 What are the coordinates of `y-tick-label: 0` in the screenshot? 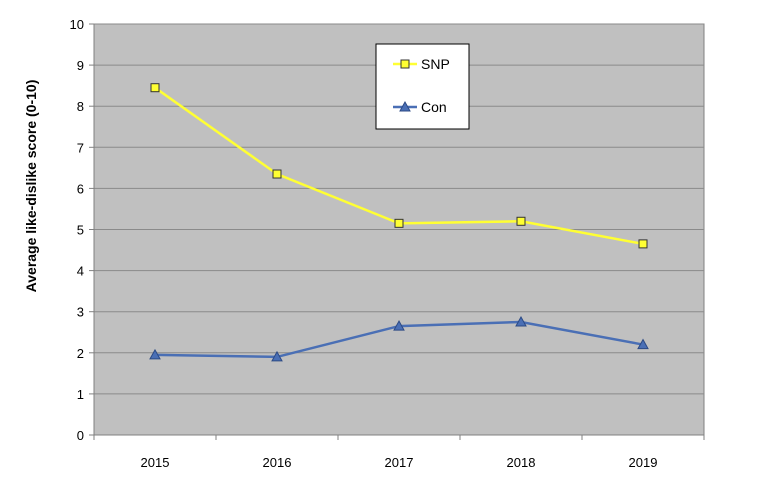 It's located at (80, 435).